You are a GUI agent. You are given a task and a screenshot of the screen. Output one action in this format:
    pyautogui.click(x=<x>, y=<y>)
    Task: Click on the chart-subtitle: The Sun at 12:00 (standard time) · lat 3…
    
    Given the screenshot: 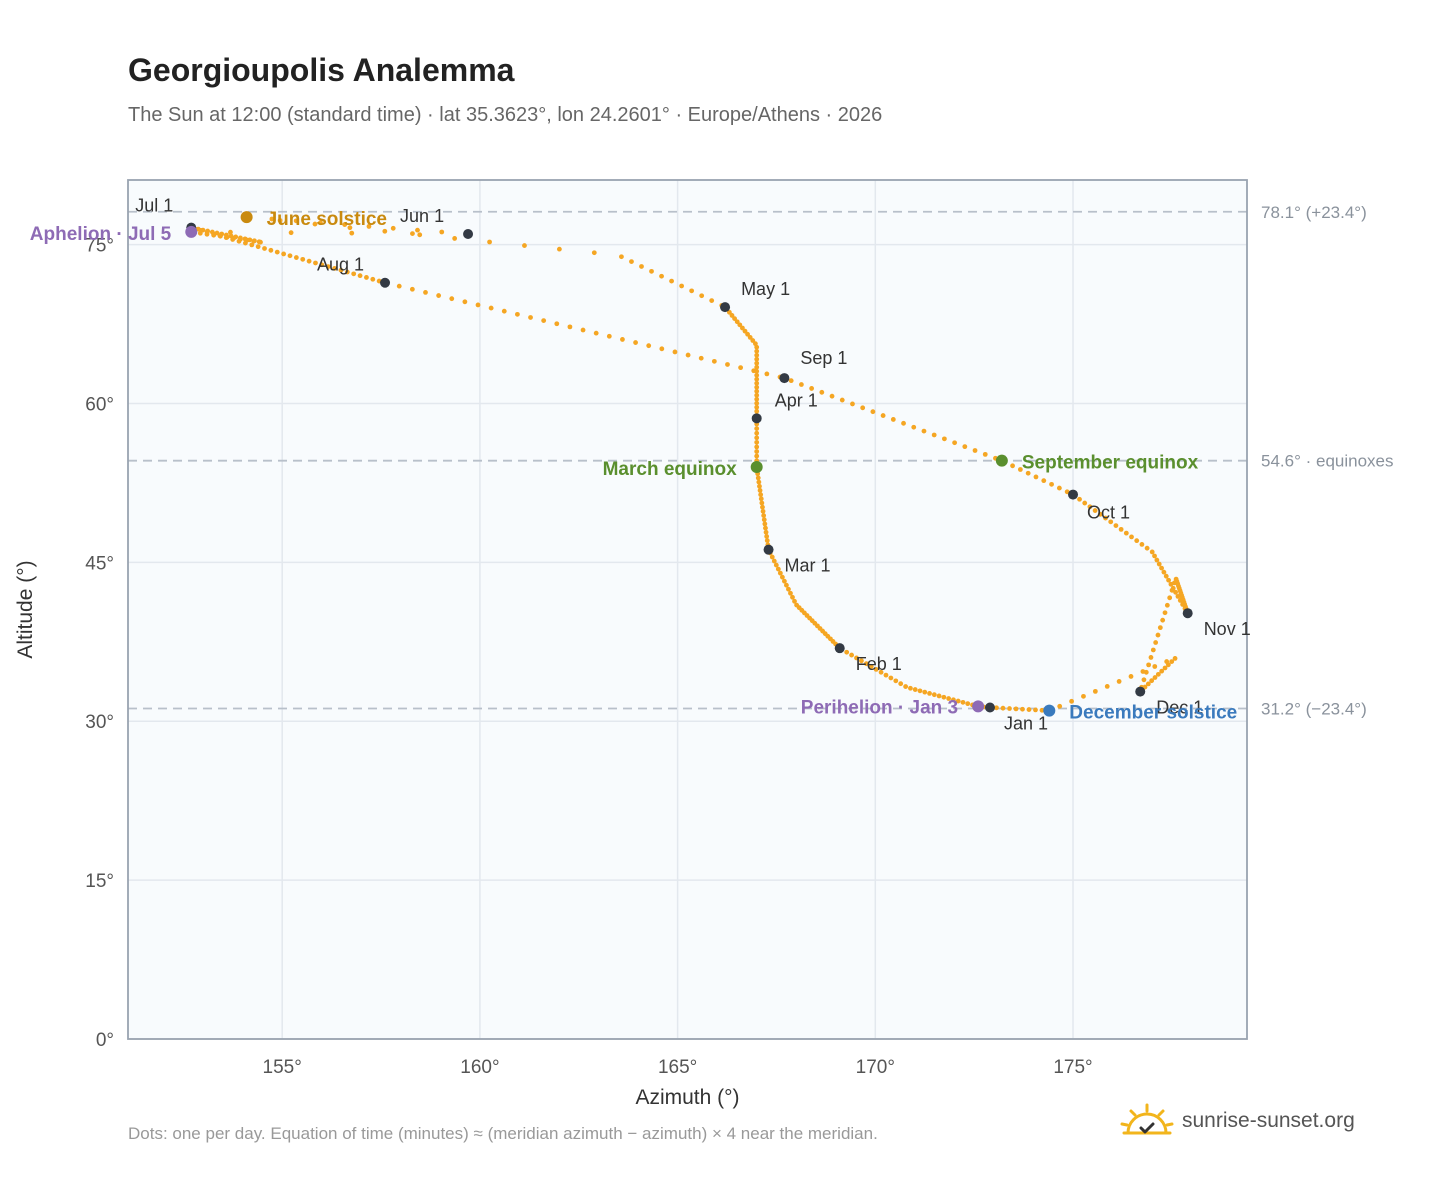 What is the action you would take?
    pyautogui.click(x=505, y=115)
    